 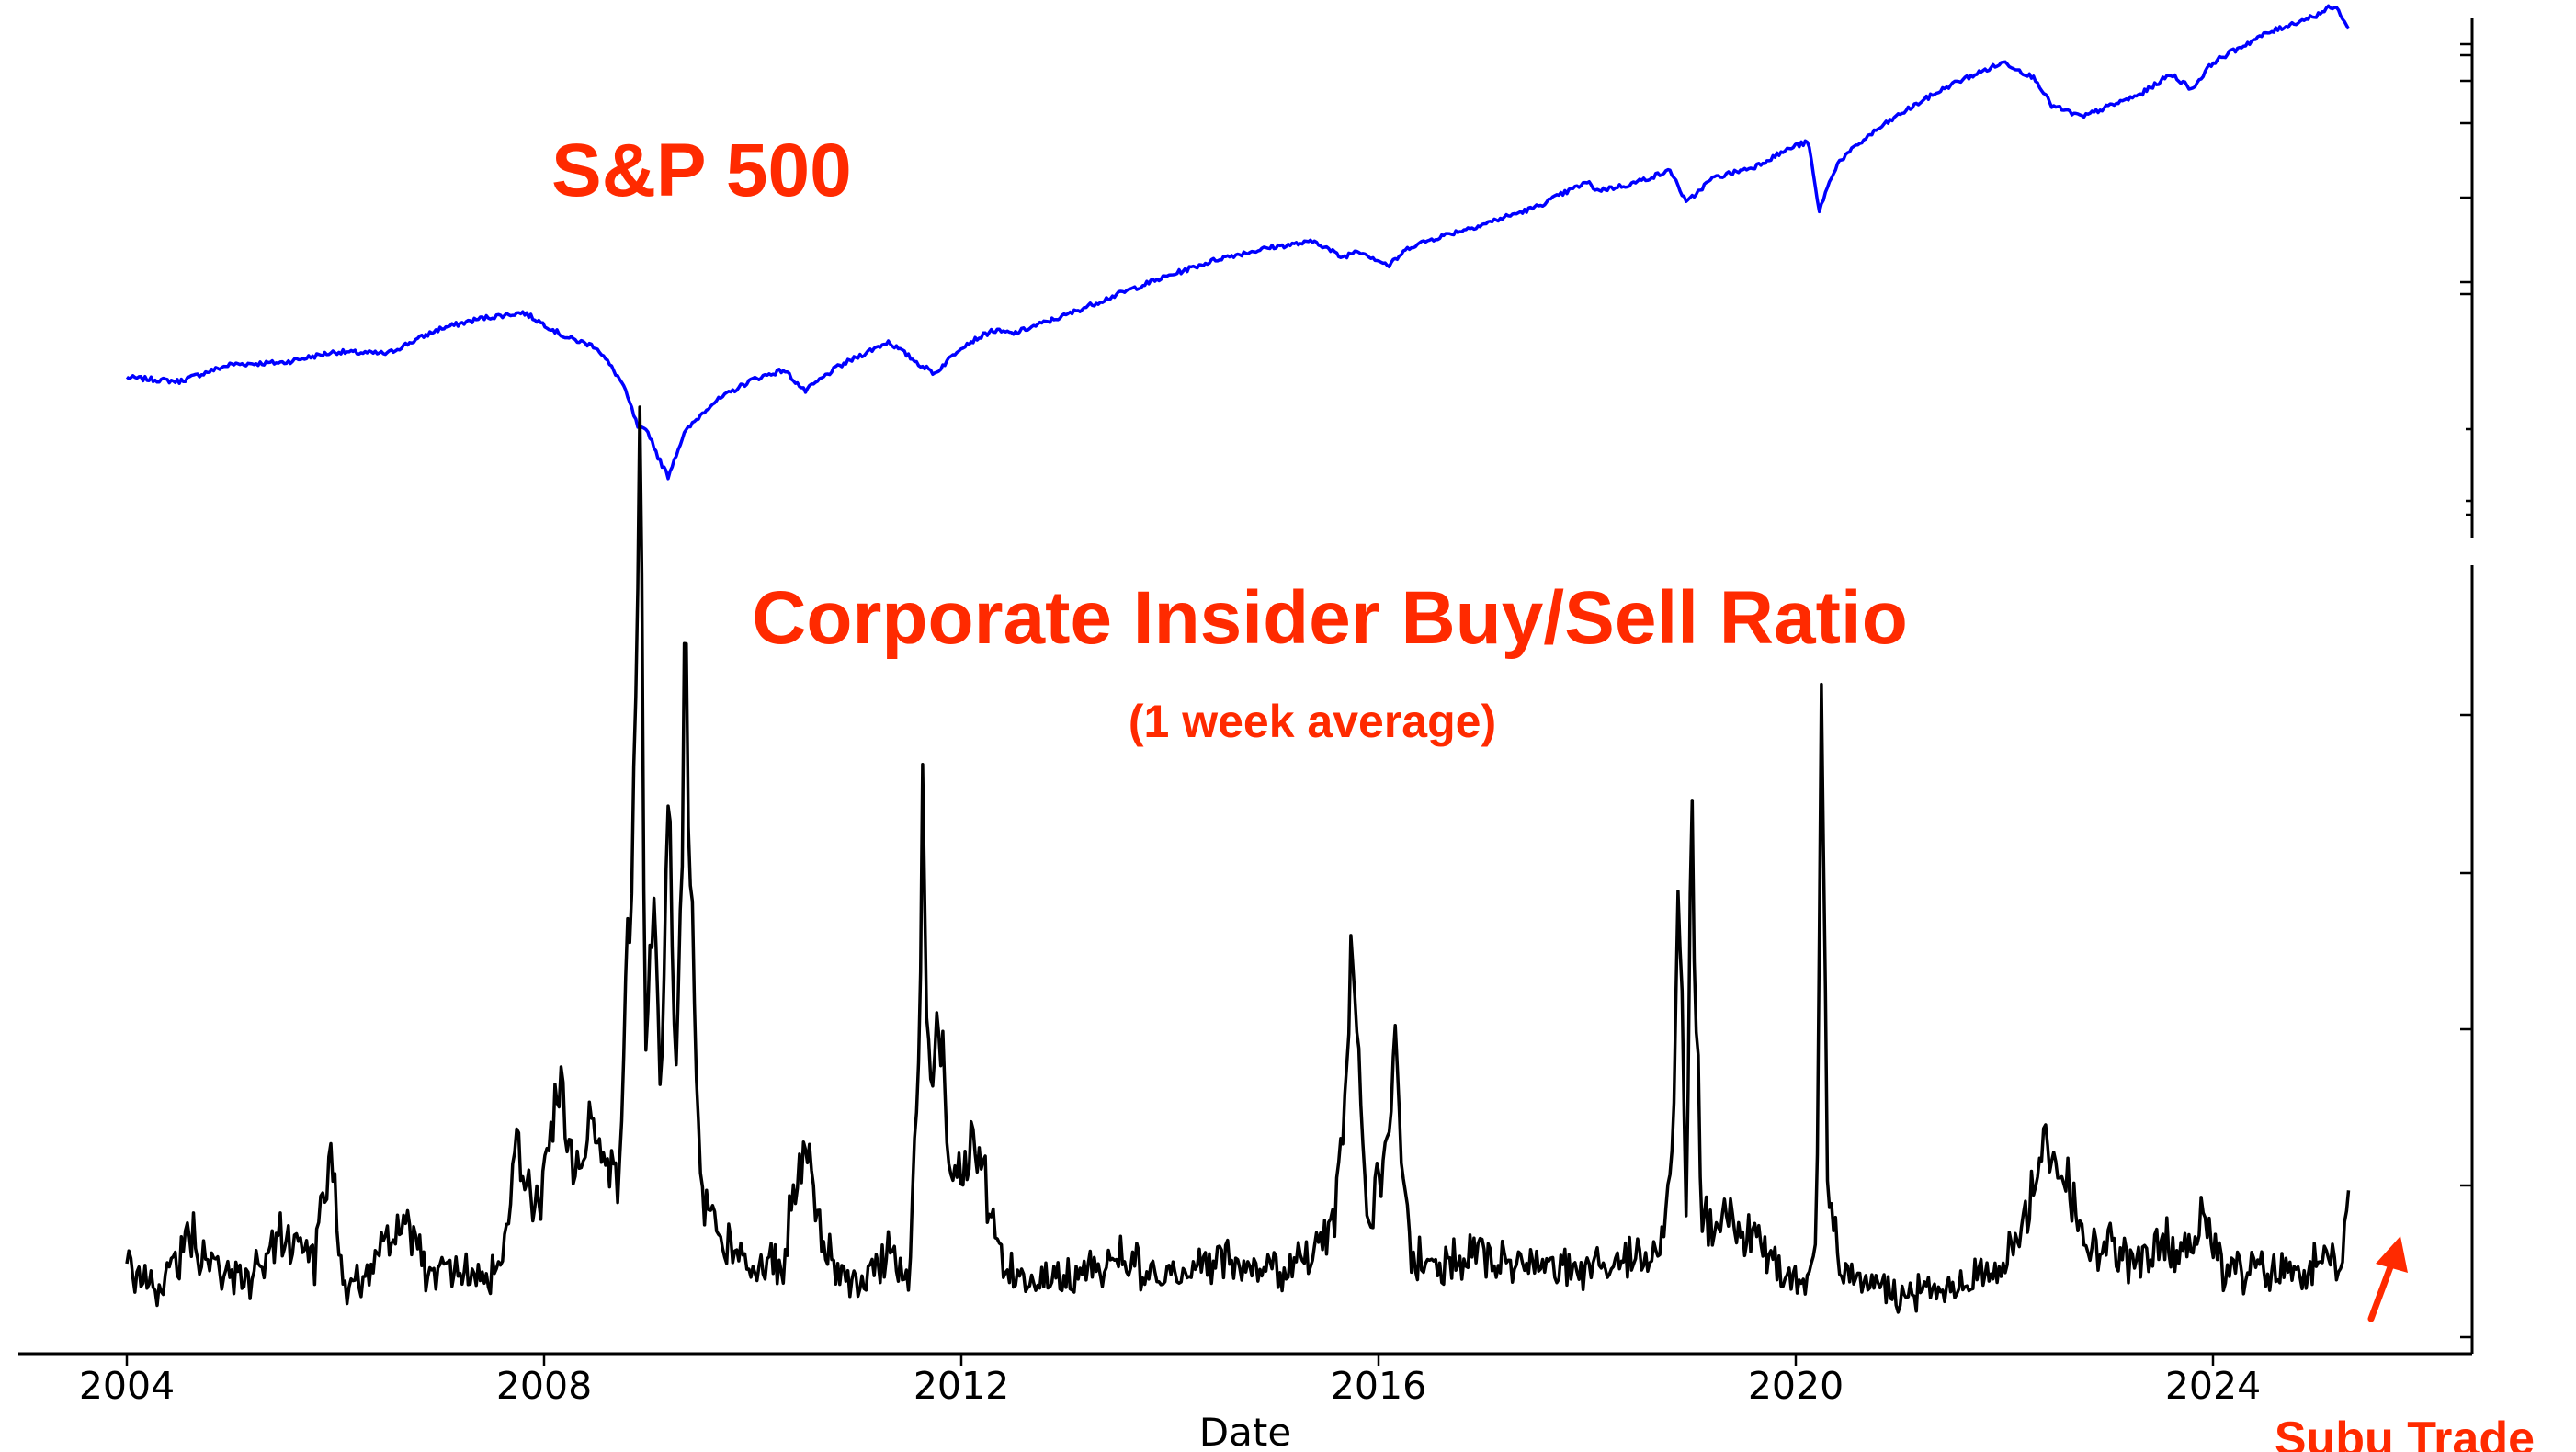 I want to click on brand-label: Subu Trade, so click(x=2405, y=1432).